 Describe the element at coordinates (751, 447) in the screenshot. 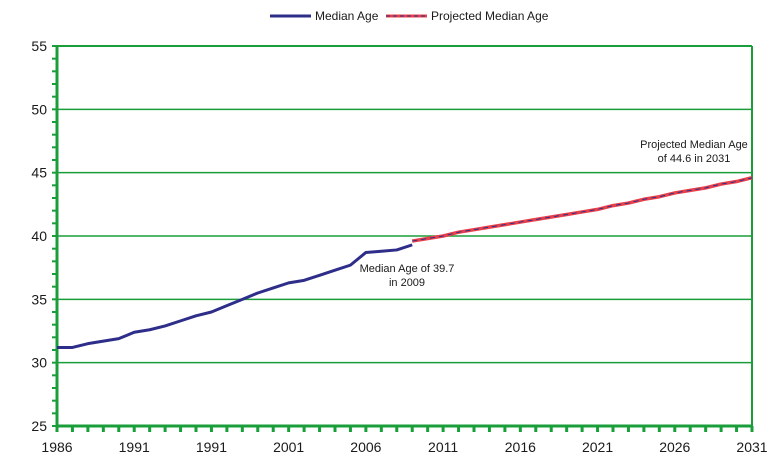

I see `x-tick-label: 2031` at that location.